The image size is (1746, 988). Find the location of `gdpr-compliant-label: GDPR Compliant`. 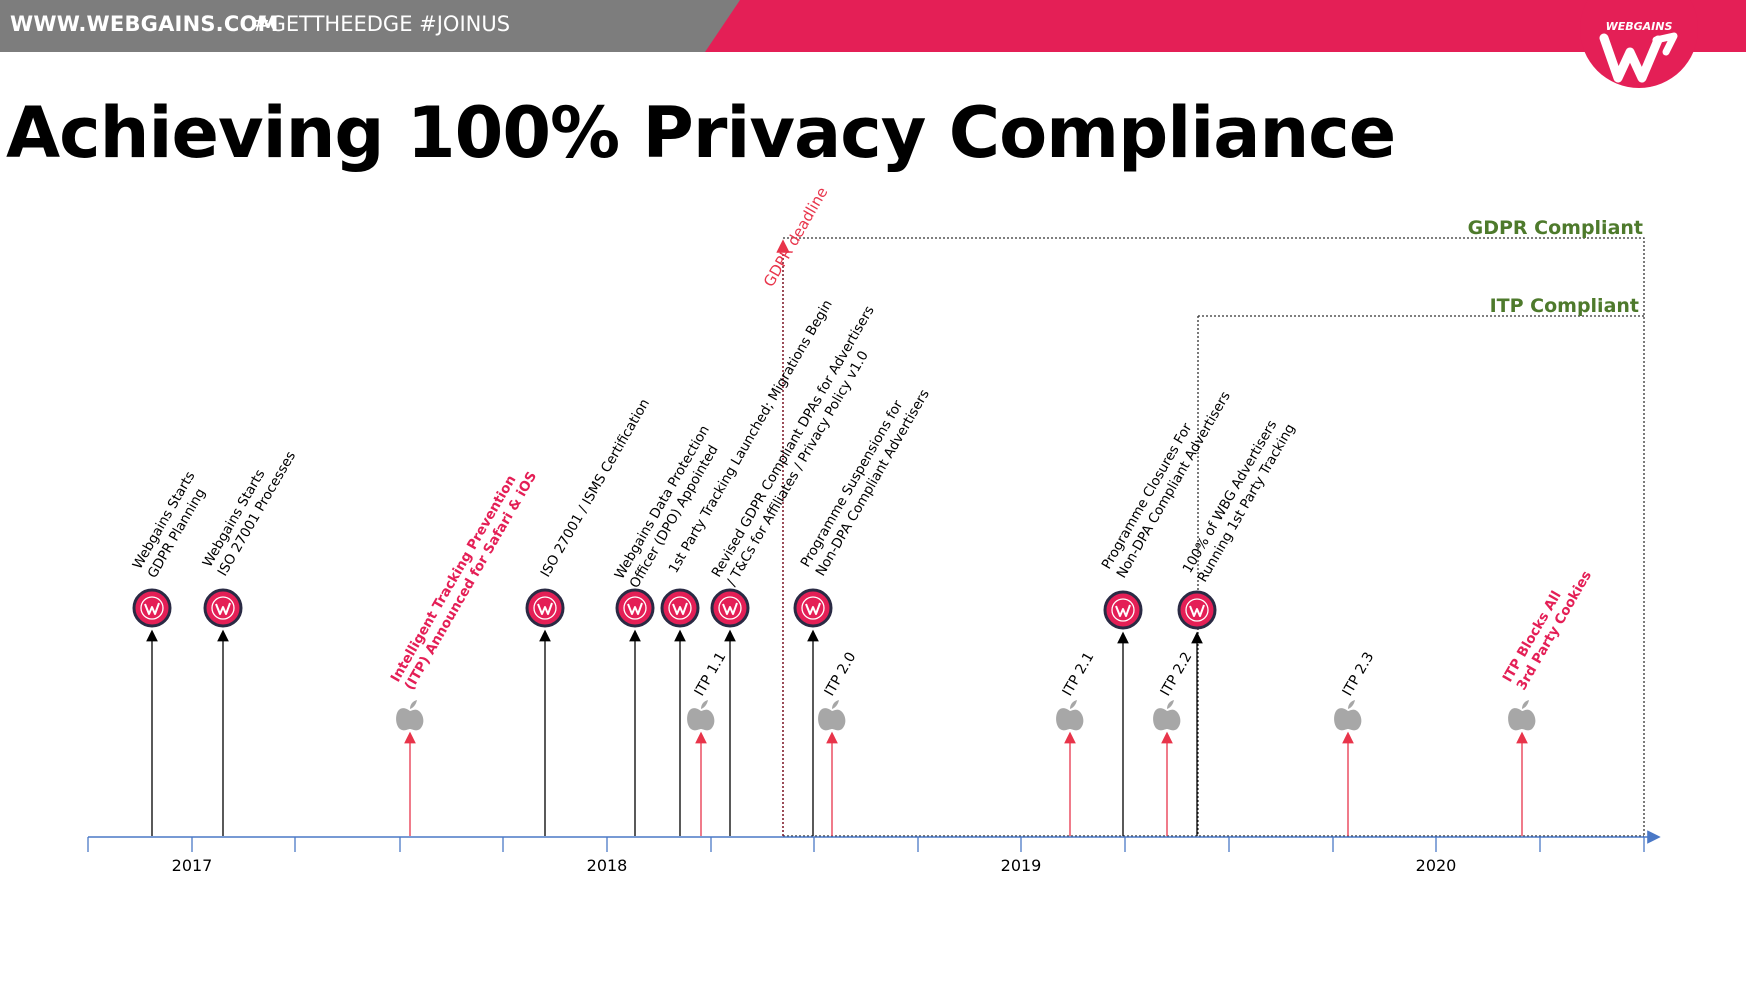

gdpr-compliant-label: GDPR Compliant is located at coordinates (1555, 228).